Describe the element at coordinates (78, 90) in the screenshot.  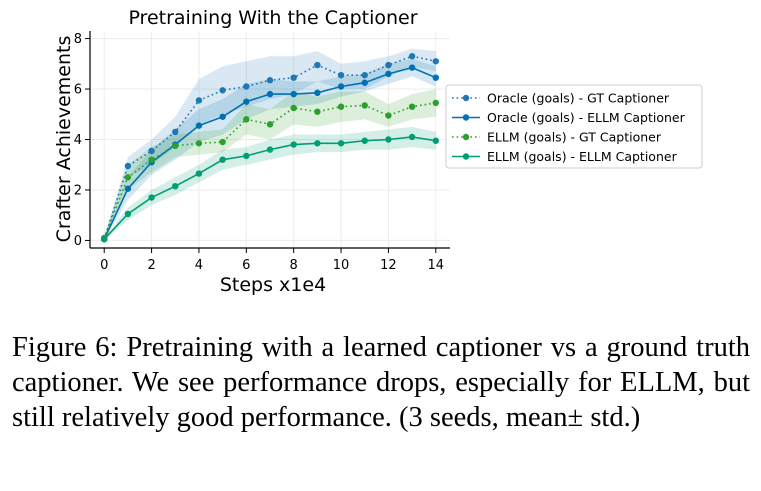
I see `y-tick-label: 6` at that location.